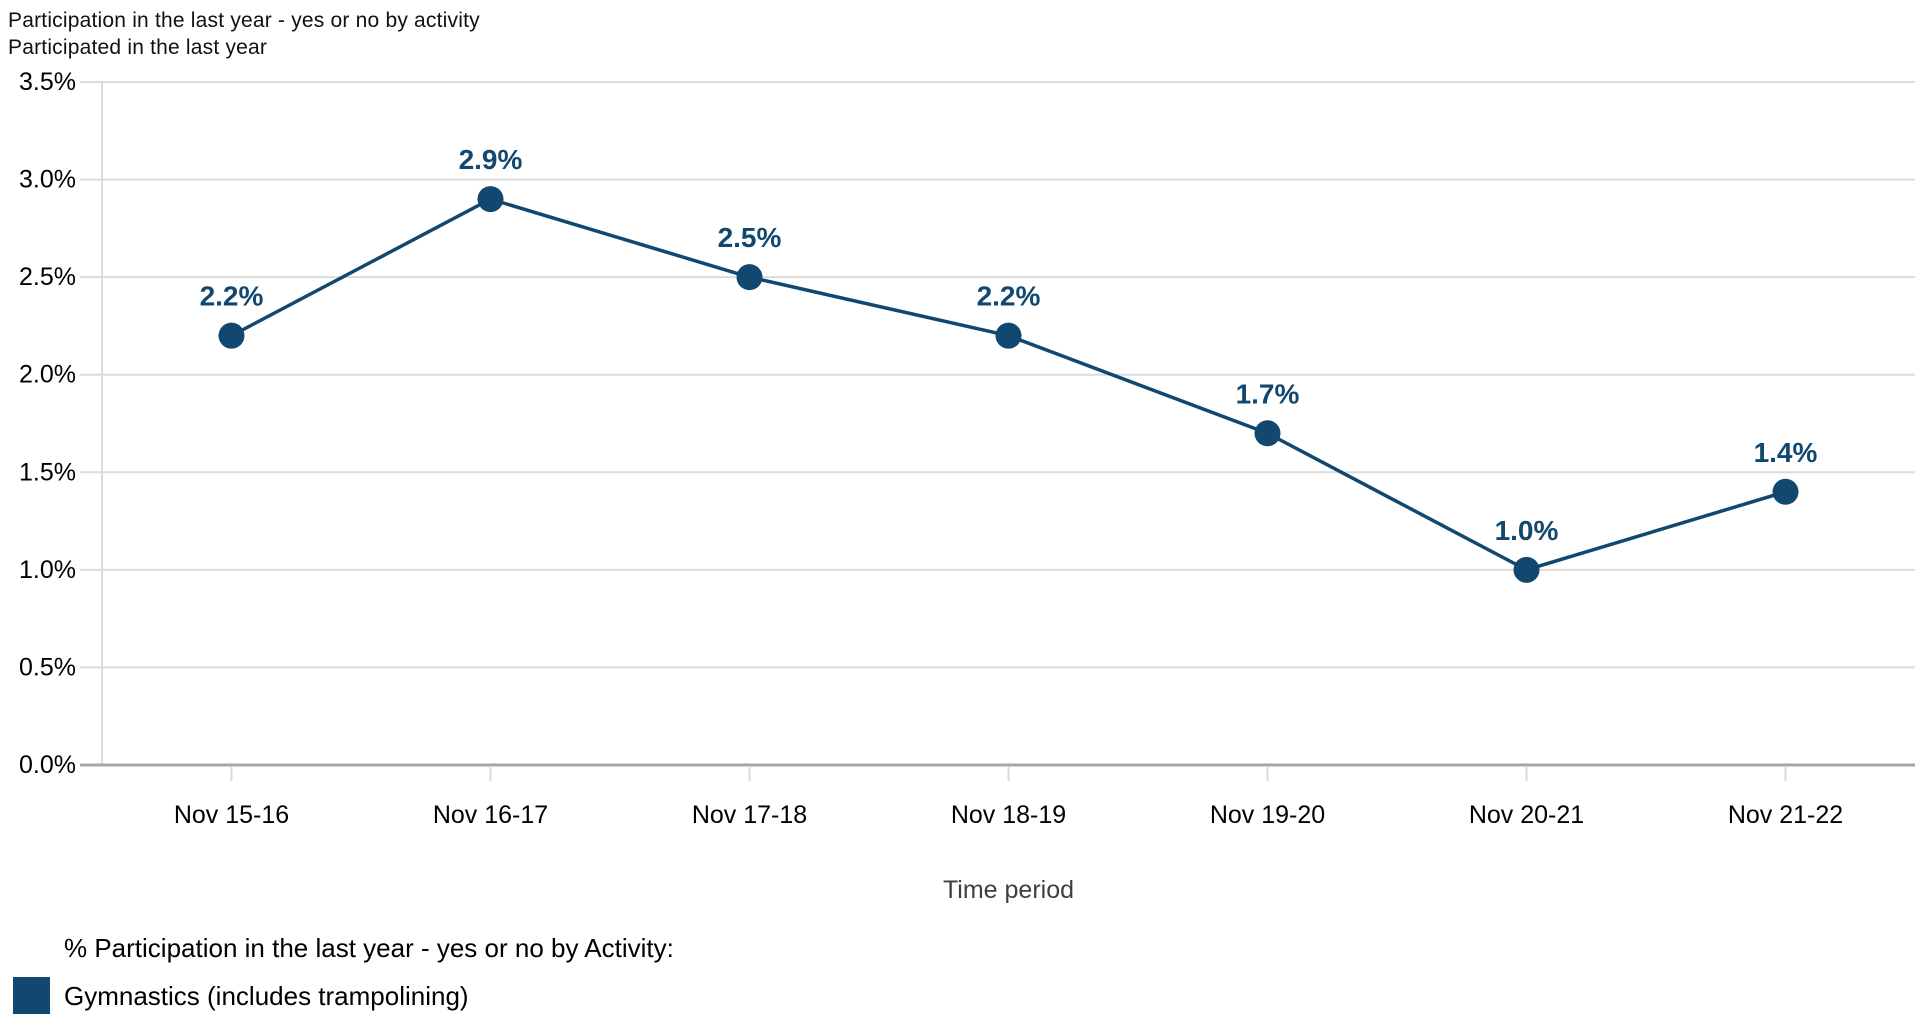  I want to click on data-point-label: 1.4%, so click(1786, 452).